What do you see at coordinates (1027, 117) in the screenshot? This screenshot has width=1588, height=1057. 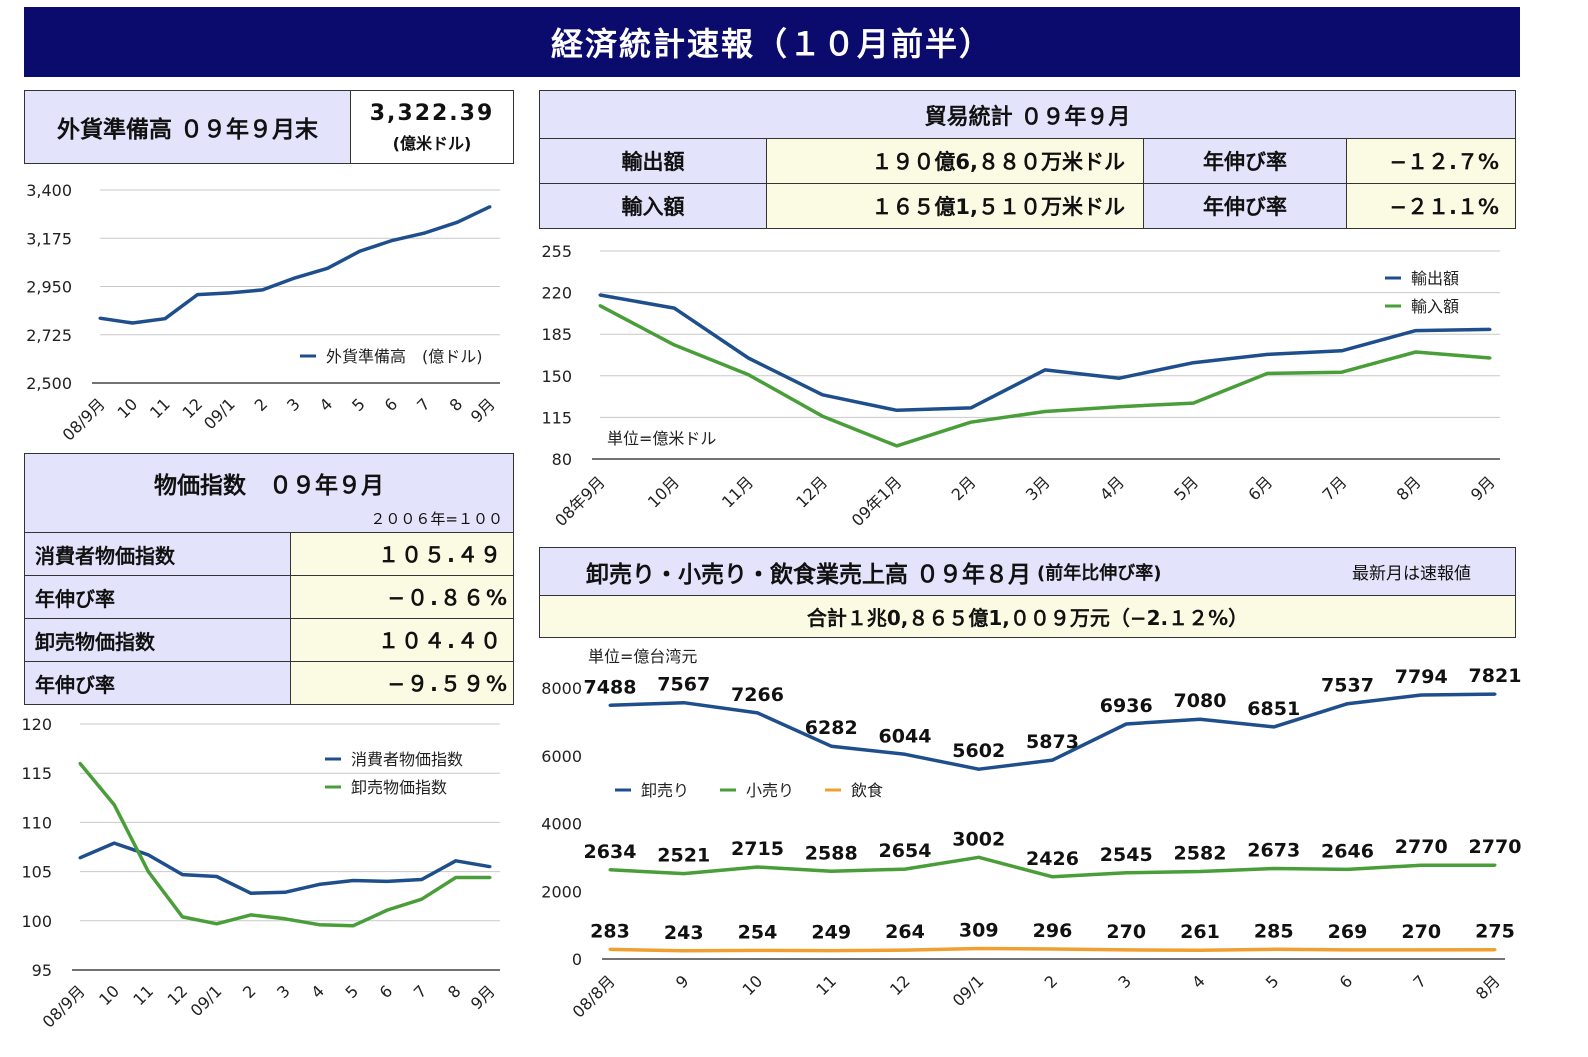 I see `trade-title-text: 貿易統計 ０９年９月` at bounding box center [1027, 117].